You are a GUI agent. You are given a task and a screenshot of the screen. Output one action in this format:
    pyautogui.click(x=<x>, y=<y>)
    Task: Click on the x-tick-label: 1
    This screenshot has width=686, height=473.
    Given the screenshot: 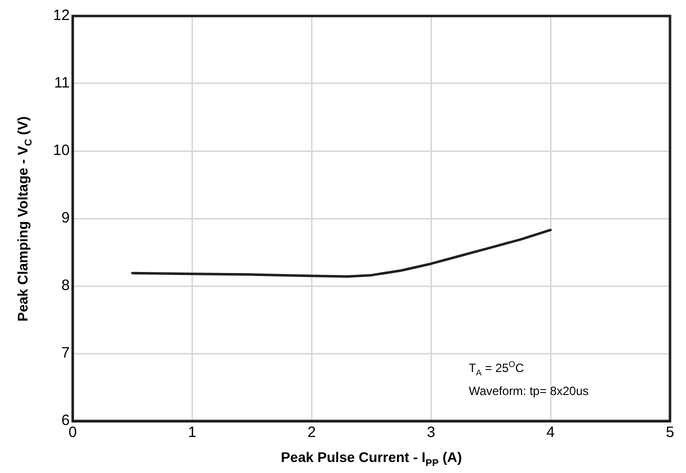 What is the action you would take?
    pyautogui.click(x=192, y=433)
    